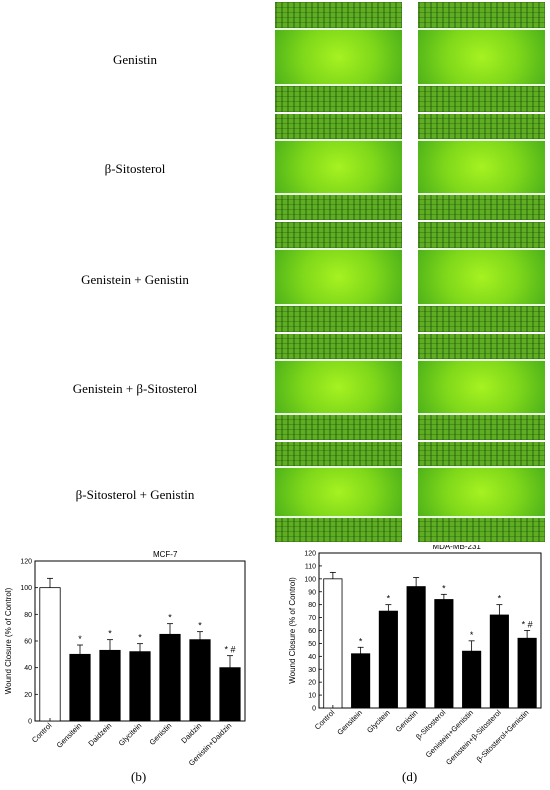 The image size is (550, 790). Describe the element at coordinates (410, 776) in the screenshot. I see `panel-label-d: (d)` at that location.